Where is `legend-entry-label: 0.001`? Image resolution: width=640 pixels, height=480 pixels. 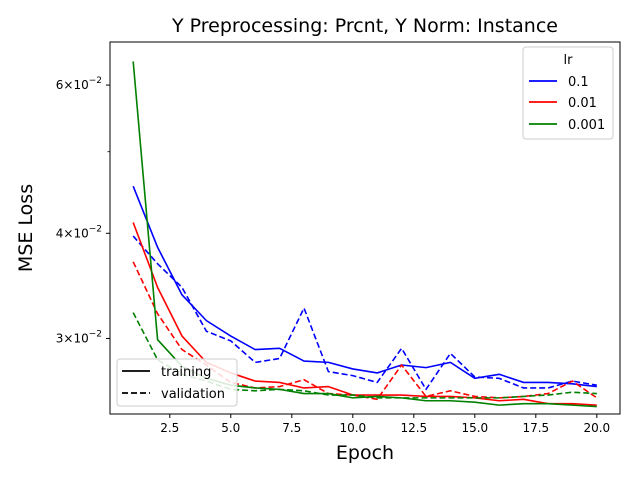
legend-entry-label: 0.001 is located at coordinates (586, 125).